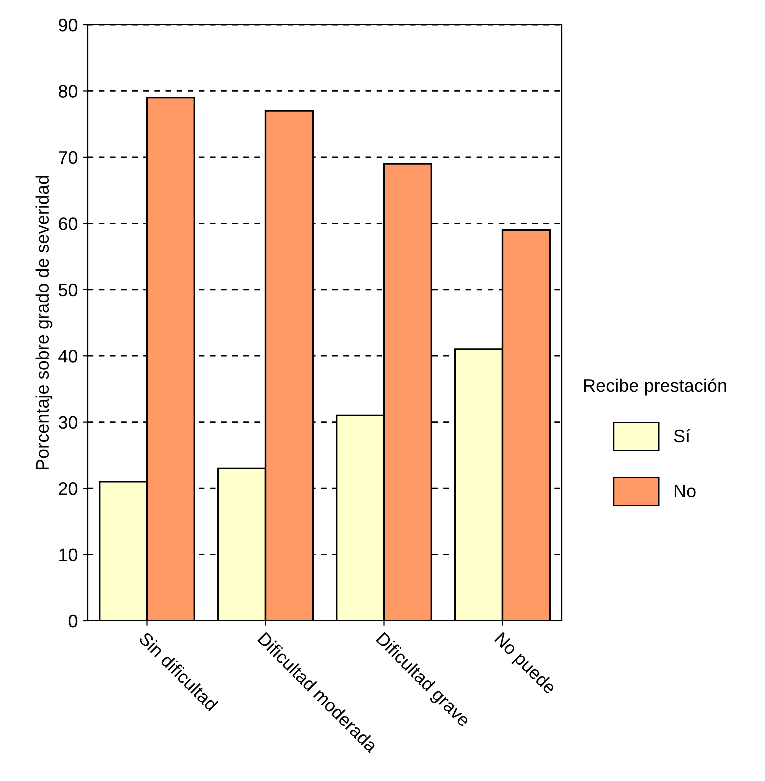 This screenshot has height=781, width=765. Describe the element at coordinates (69, 555) in the screenshot. I see `y-tick-label: 10` at that location.